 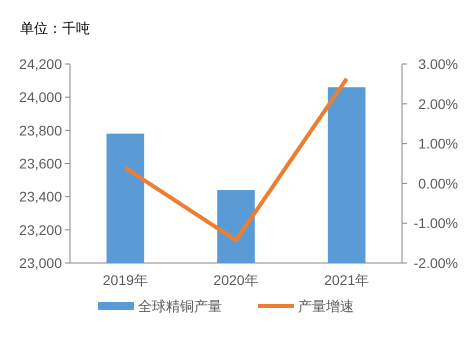 I want to click on x-tick-label: 2021年, so click(x=347, y=280).